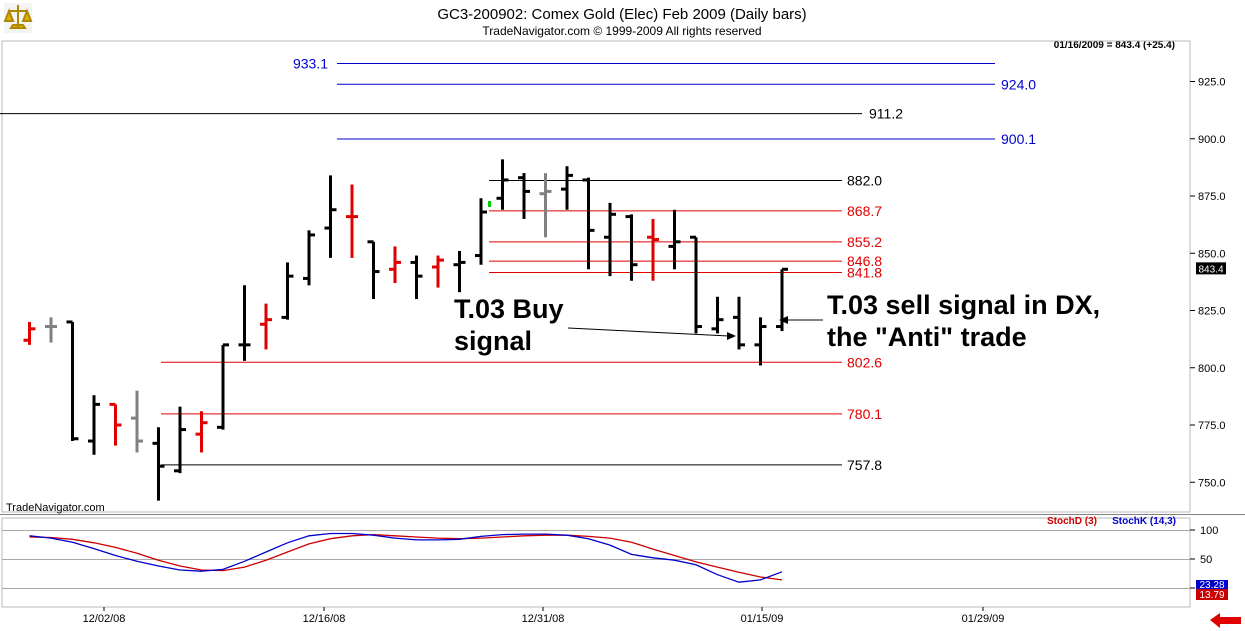  I want to click on stoch-k-last-label: 23.28, so click(1211, 585).